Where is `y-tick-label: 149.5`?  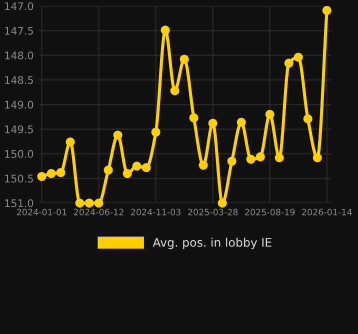
y-tick-label: 149.5 is located at coordinates (19, 129).